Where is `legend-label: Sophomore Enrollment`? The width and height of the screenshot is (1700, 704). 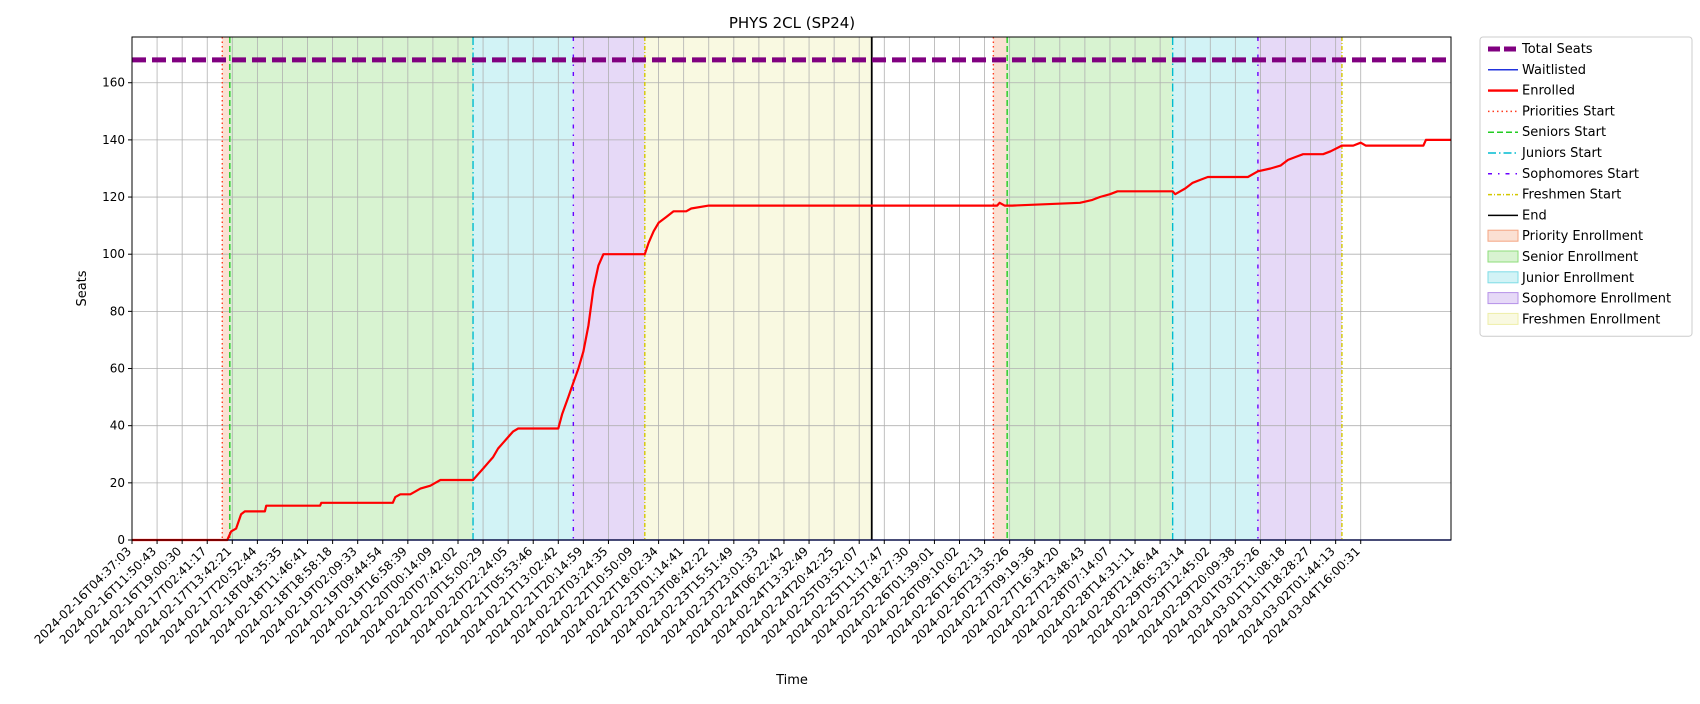
legend-label: Sophomore Enrollment is located at coordinates (1596, 299).